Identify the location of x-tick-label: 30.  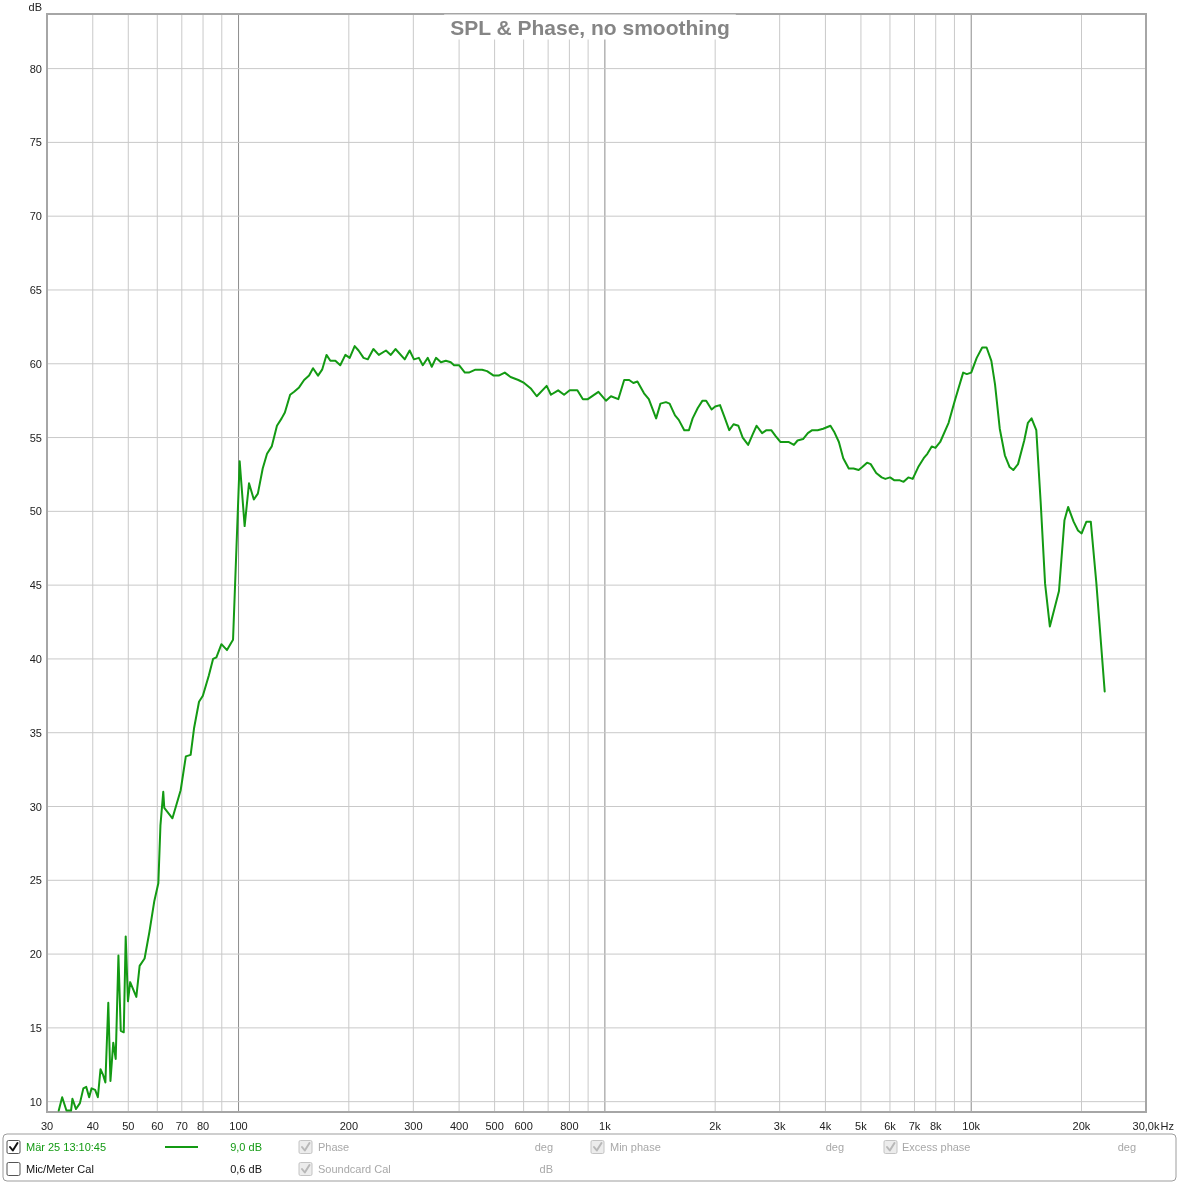
(47, 1126).